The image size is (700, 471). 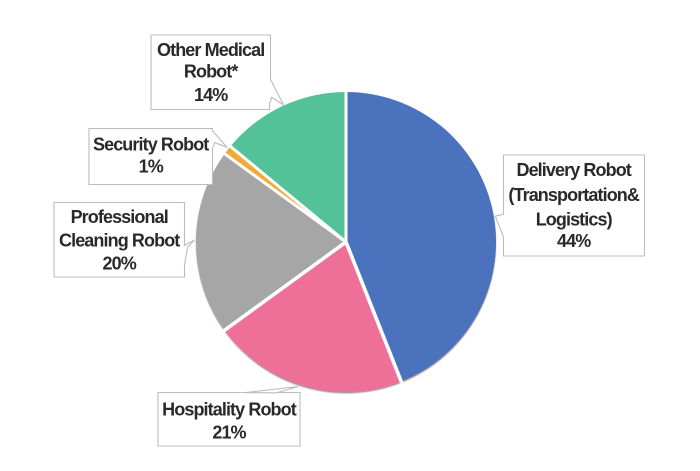 What do you see at coordinates (229, 433) in the screenshot?
I see `svg-text: 21%` at bounding box center [229, 433].